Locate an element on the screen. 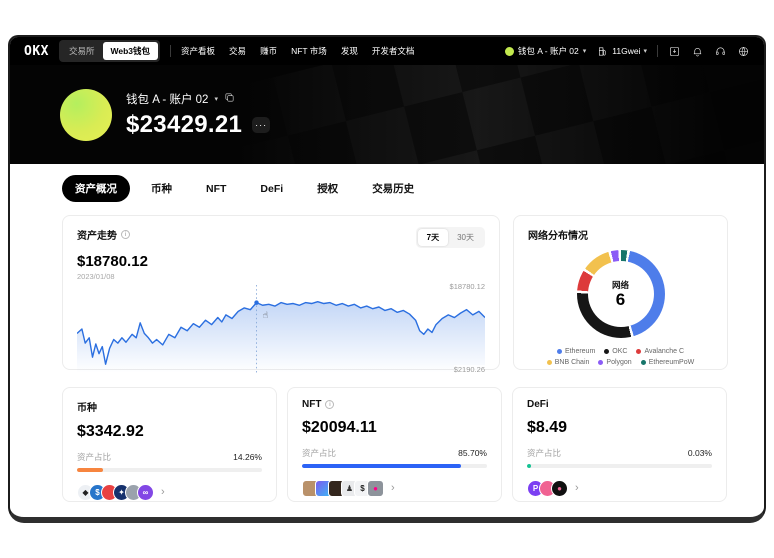  hand-cursor-icon: ☝ is located at coordinates (265, 316).